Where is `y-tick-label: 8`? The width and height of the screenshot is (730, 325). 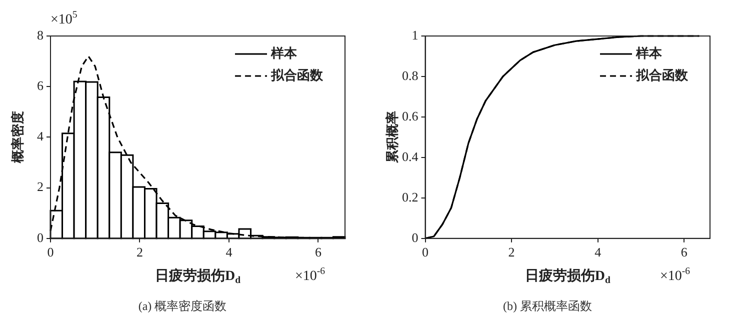
y-tick-label: 8 is located at coordinates (40, 34).